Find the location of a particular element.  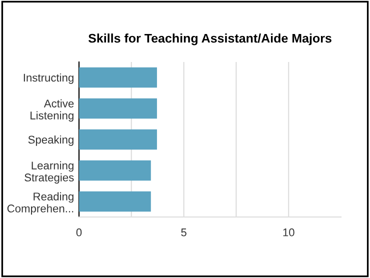

y-tick-label: Instructing is located at coordinates (49, 78).